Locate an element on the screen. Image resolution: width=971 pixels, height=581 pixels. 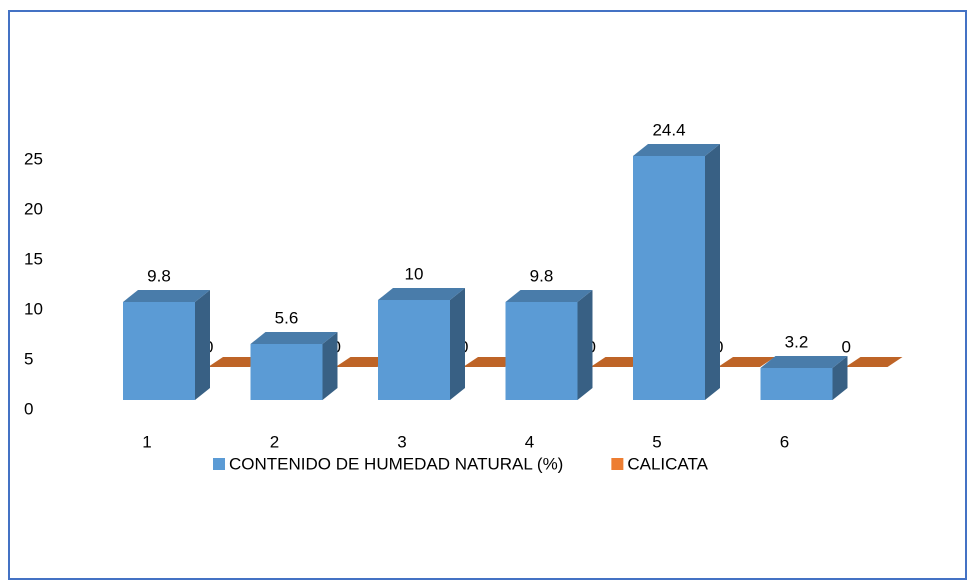
value-label: 10 is located at coordinates (414, 273).